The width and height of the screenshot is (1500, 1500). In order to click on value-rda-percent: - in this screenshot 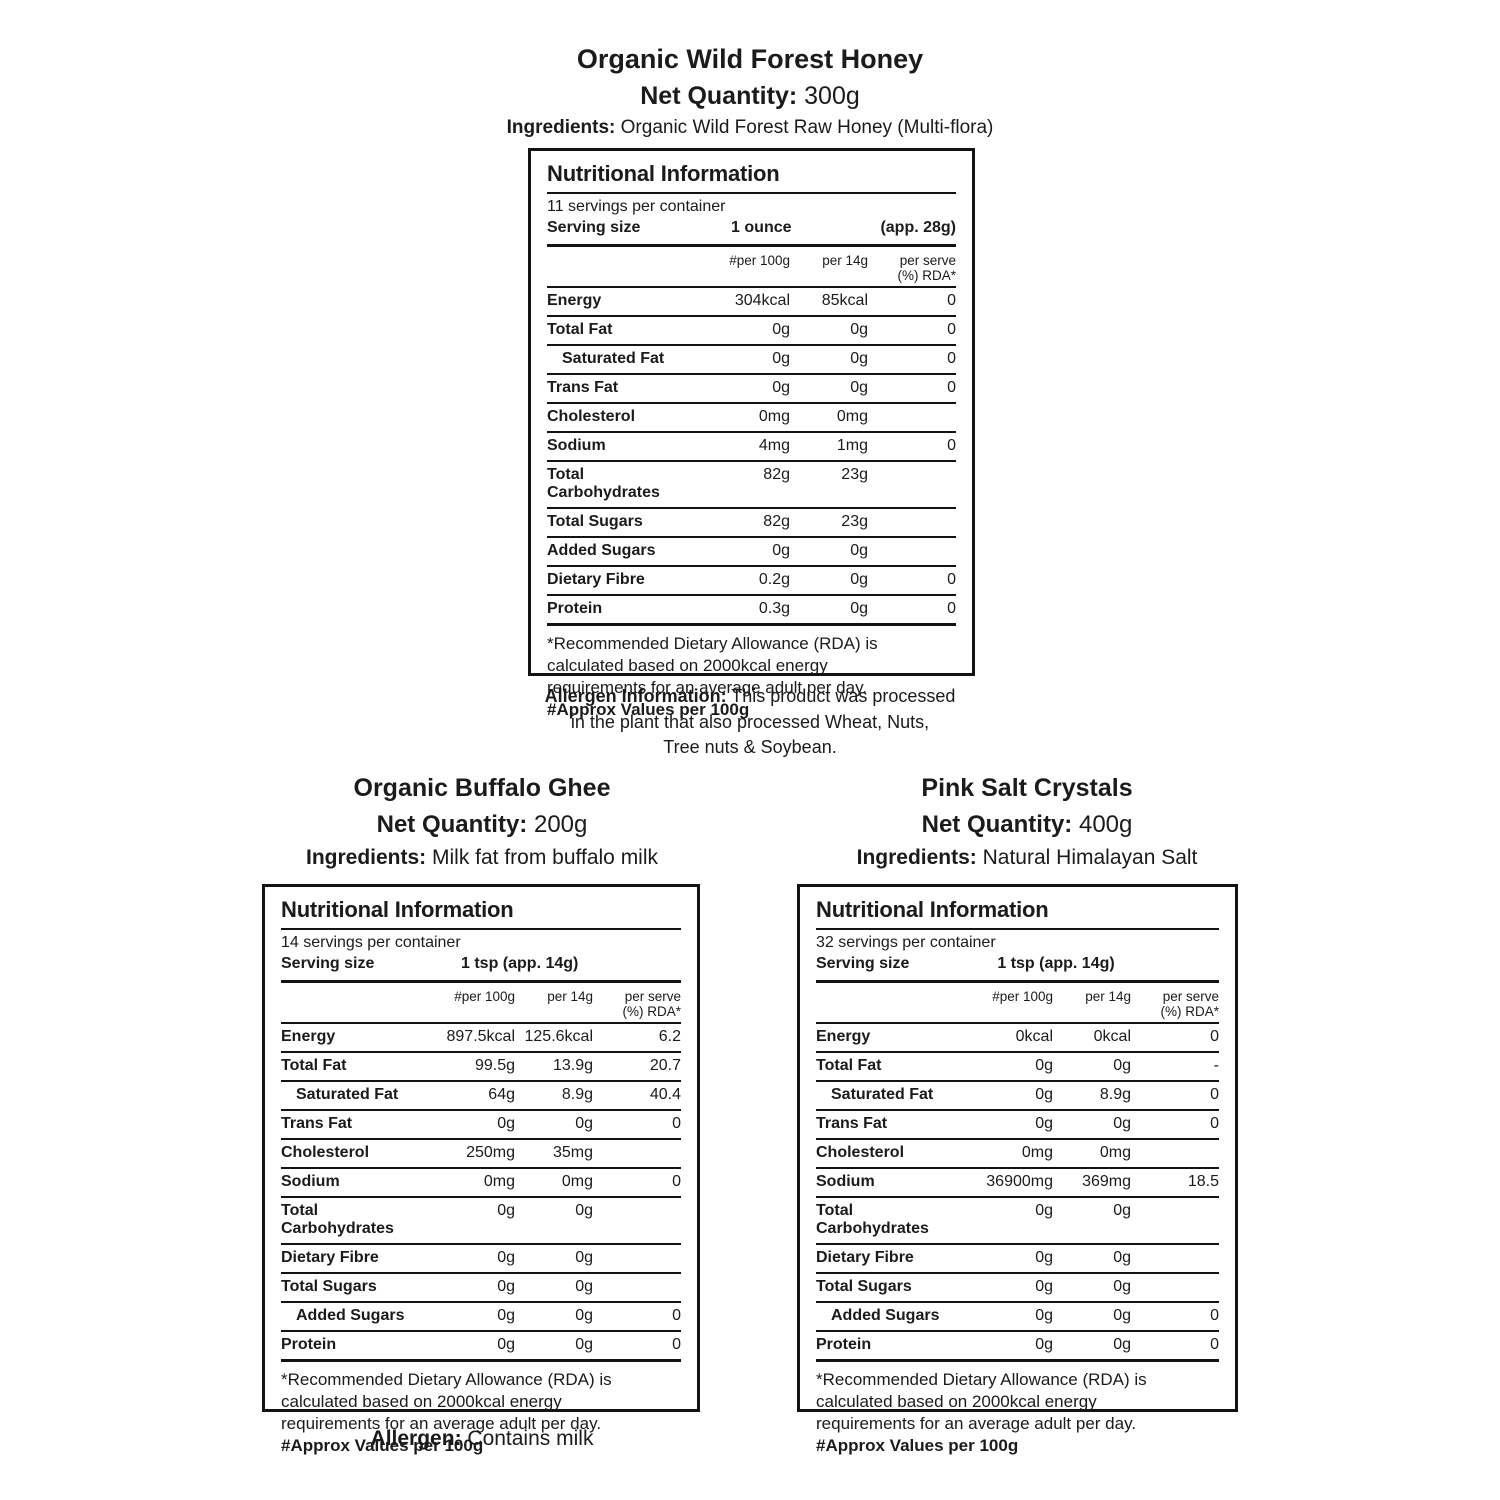, I will do `click(1216, 1065)`.